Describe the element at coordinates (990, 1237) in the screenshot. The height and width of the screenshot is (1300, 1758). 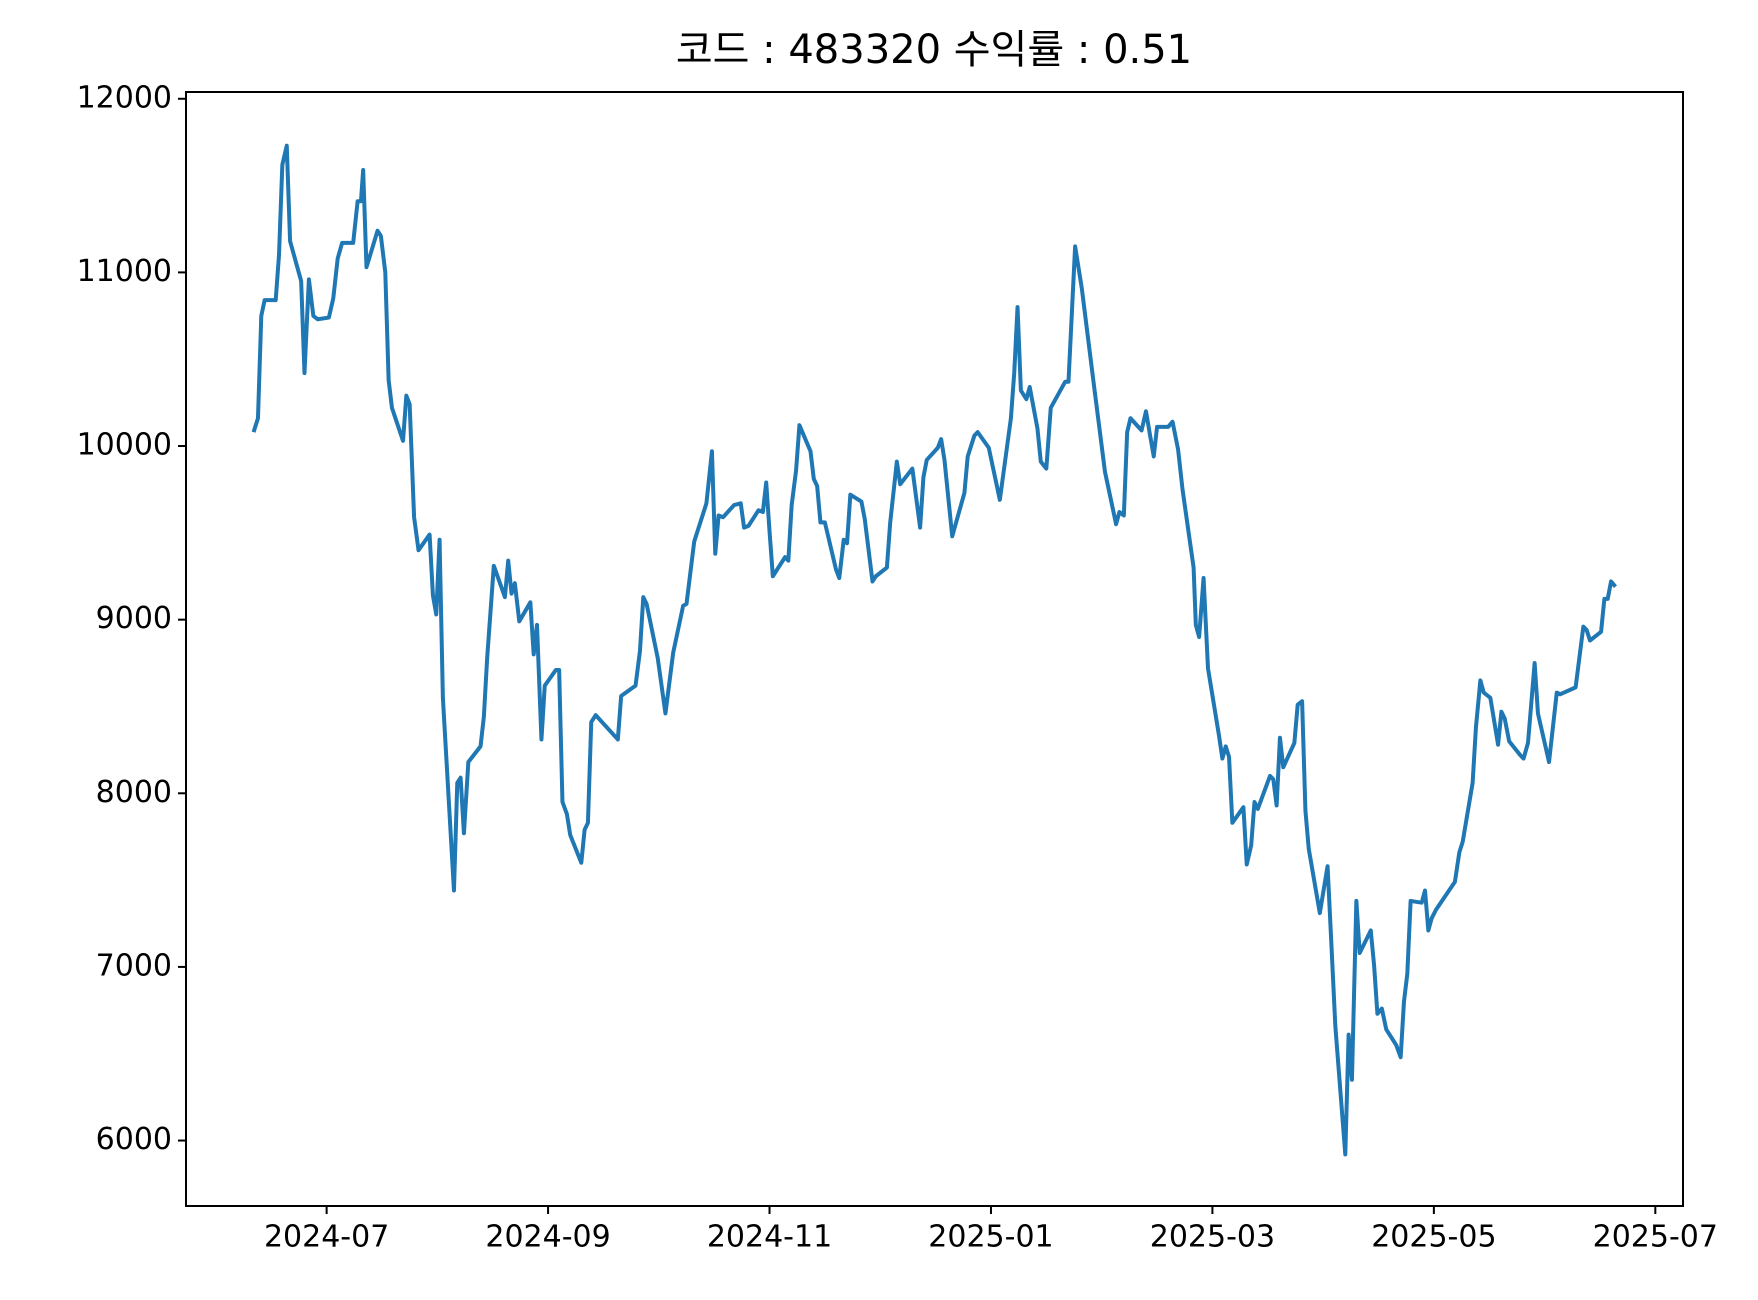
I see `x-tick-label: 2025-01` at that location.